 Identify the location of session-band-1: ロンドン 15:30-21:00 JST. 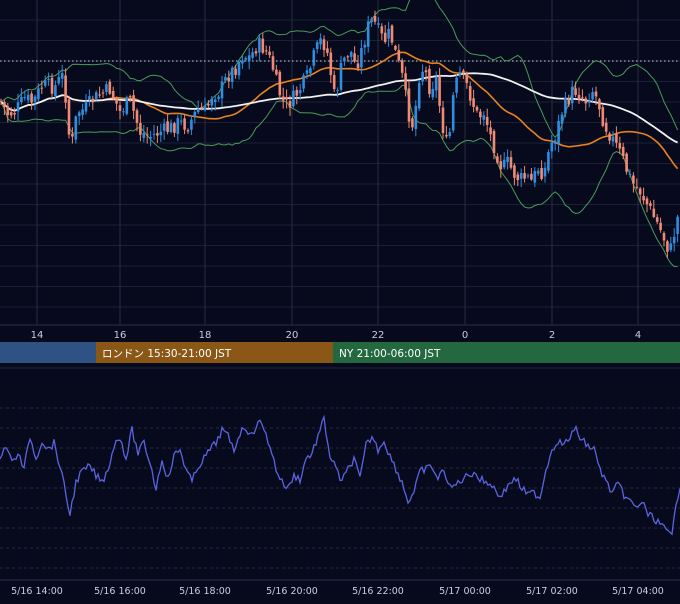
(214, 352).